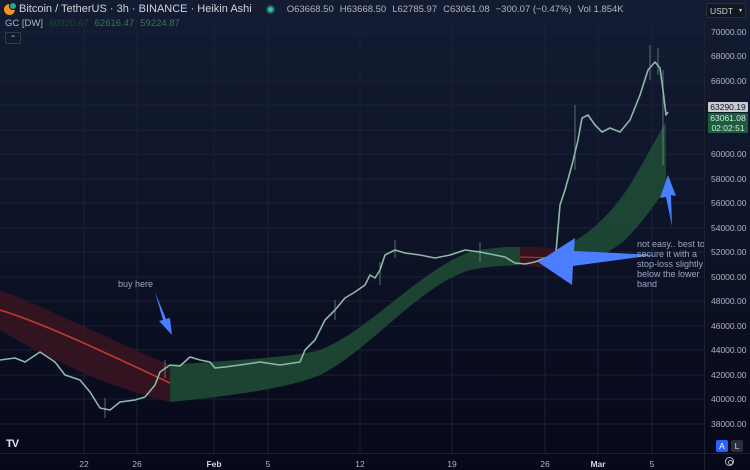  I want to click on price-label: 50000.00, so click(729, 277).